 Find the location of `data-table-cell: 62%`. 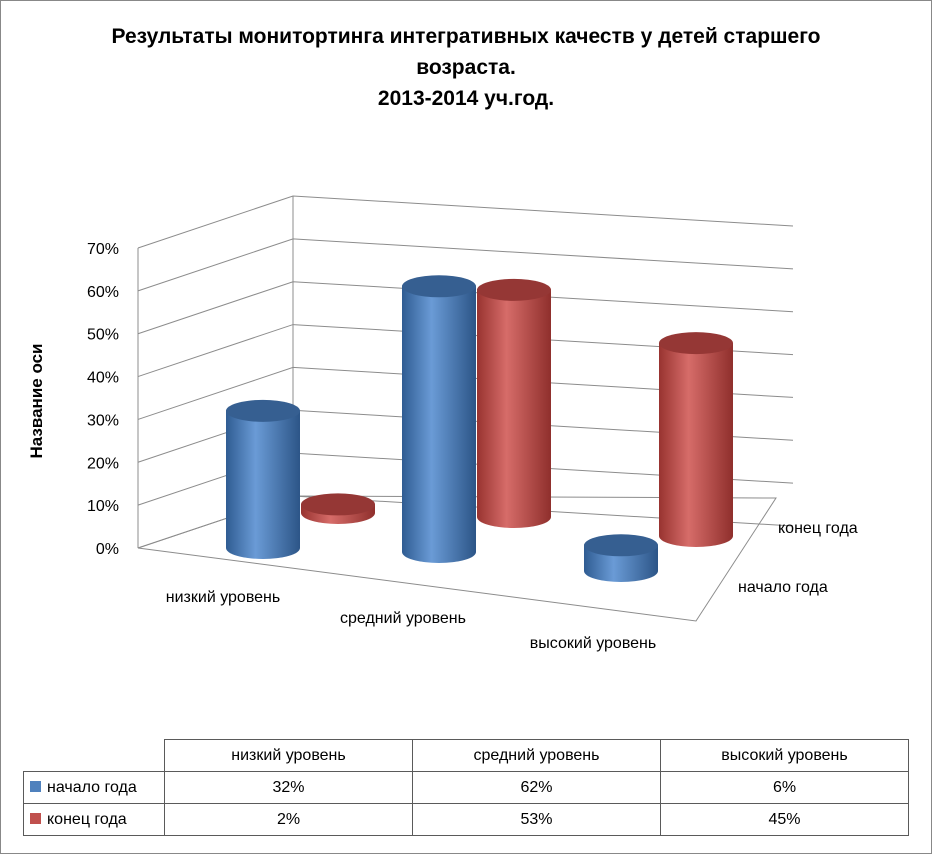

data-table-cell: 62% is located at coordinates (536, 787).